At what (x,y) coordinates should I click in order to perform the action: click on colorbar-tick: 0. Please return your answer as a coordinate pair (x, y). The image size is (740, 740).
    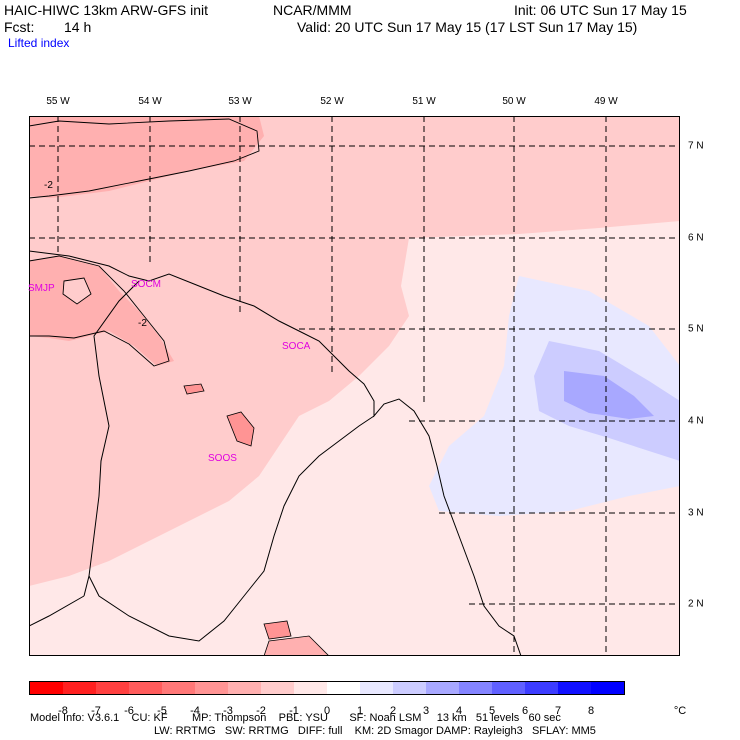
    Looking at the image, I should click on (327, 711).